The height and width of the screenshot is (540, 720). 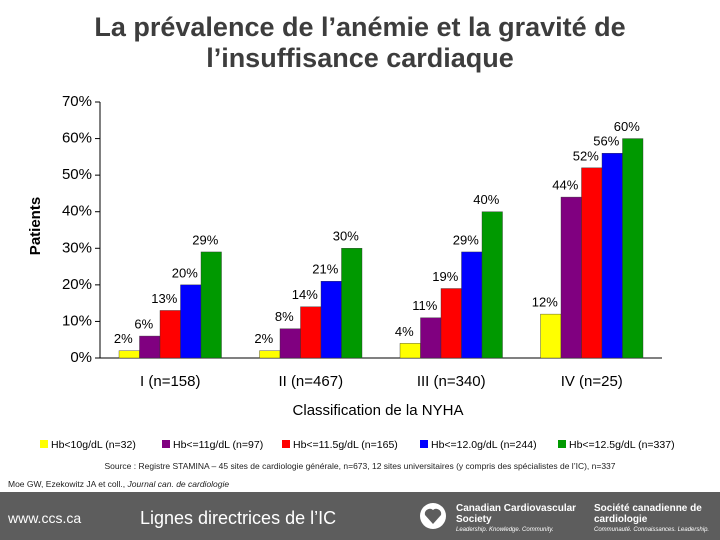 I want to click on value-label: 14%, so click(x=305, y=294).